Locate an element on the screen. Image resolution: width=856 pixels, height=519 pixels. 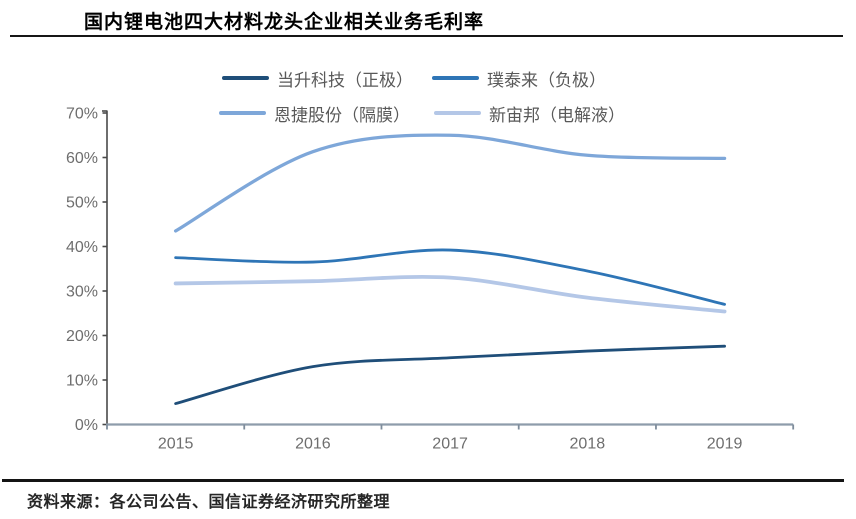
source-note: 资料来源：各公司公告、国信证券经济研究所整理 is located at coordinates (209, 502).